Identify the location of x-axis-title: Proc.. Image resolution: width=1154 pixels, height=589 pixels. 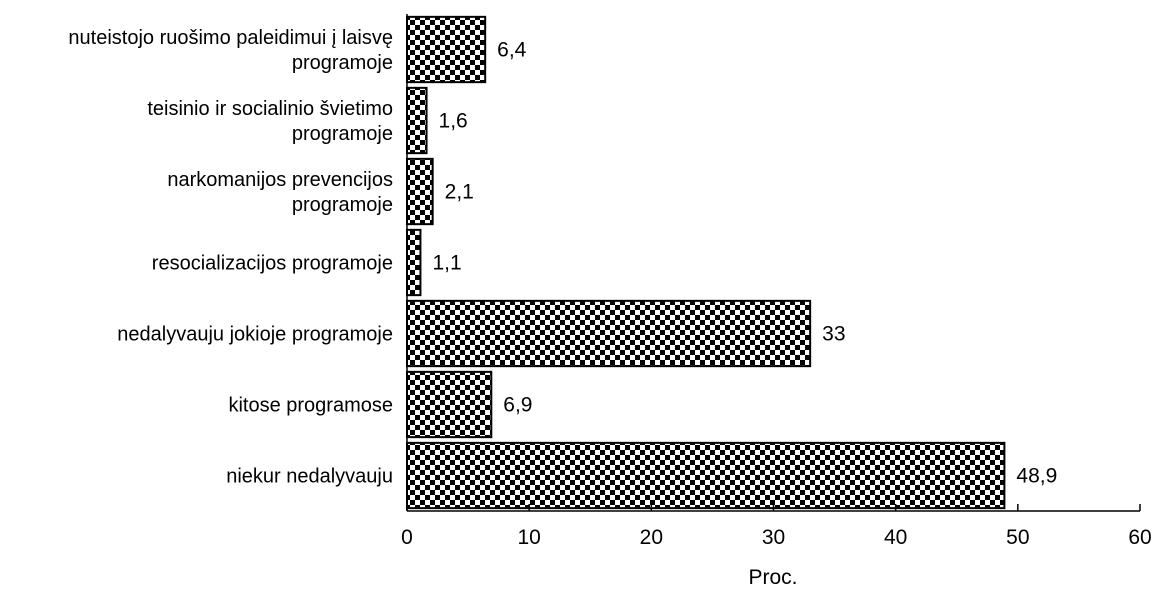
(772, 577).